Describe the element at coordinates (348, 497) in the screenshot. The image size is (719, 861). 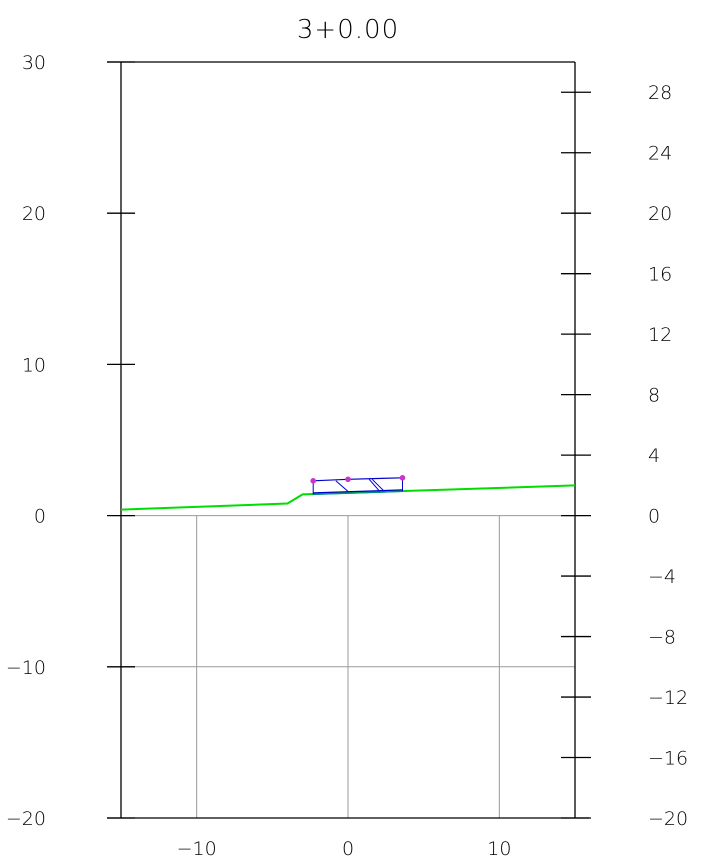
I see `ground-line` at that location.